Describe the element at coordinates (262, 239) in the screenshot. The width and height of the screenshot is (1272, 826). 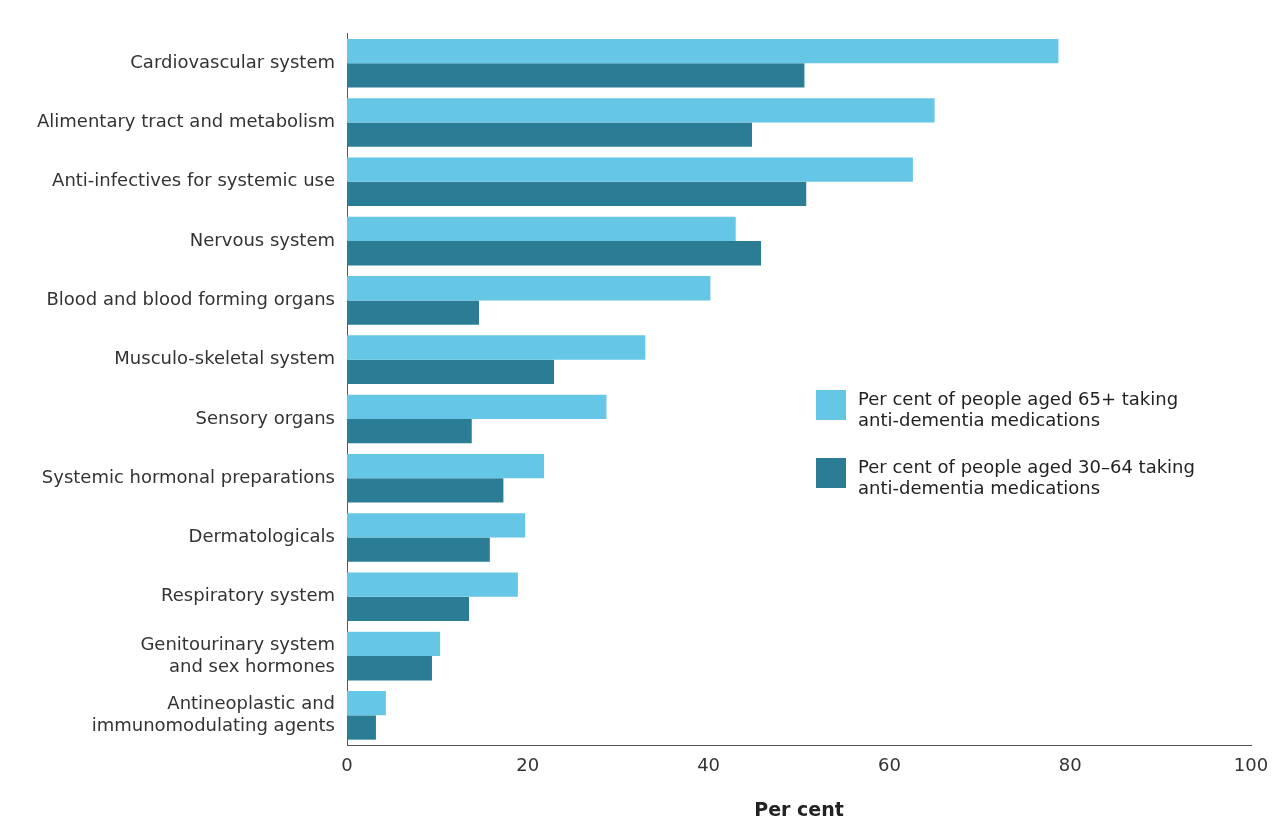
I see `y-tick-label: Nervous system` at that location.